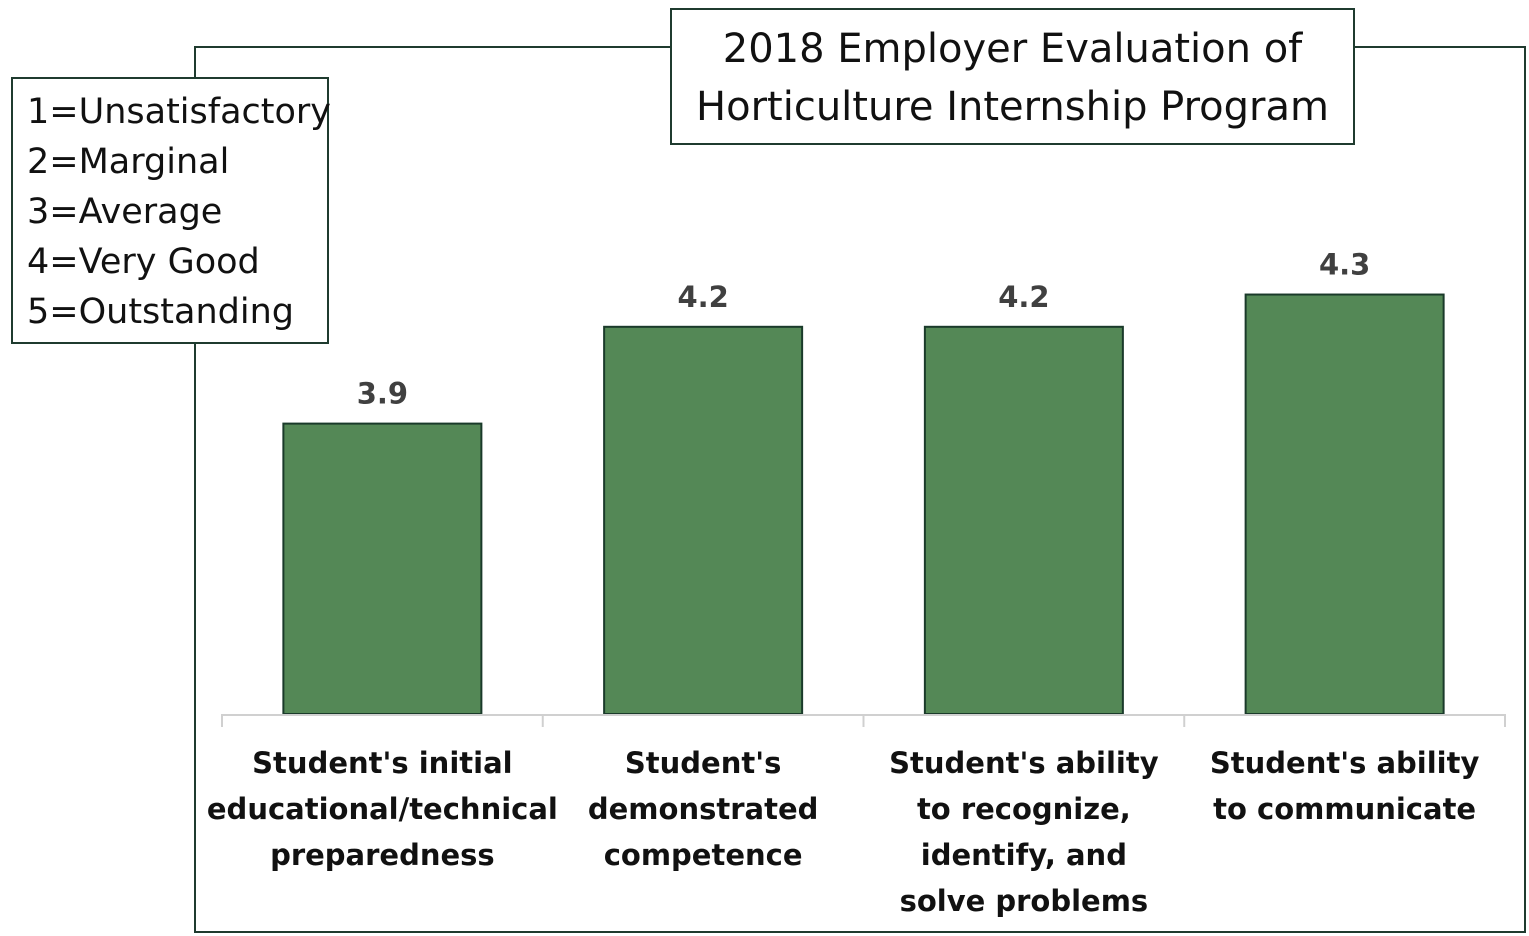 This screenshot has height=936, width=1529. What do you see at coordinates (179, 112) in the screenshot?
I see `scale-key-item: 1=Unsatisfactory` at bounding box center [179, 112].